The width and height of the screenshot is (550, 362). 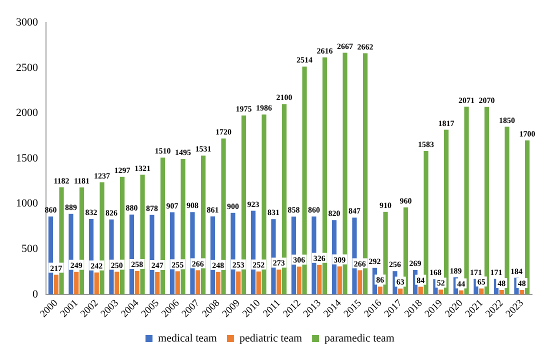 I want to click on data-label: 1237, so click(x=102, y=175).